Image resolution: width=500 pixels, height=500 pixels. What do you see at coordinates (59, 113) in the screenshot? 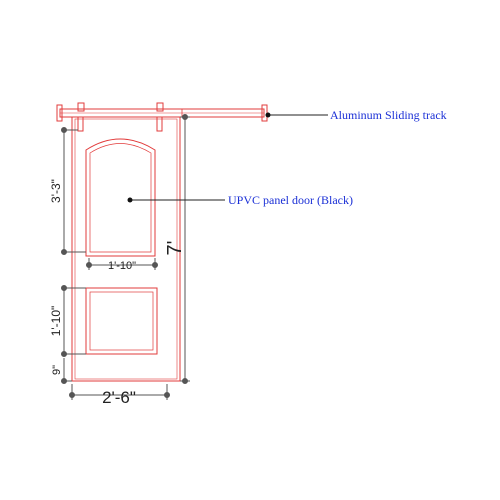
I see `track-left-stop` at bounding box center [59, 113].